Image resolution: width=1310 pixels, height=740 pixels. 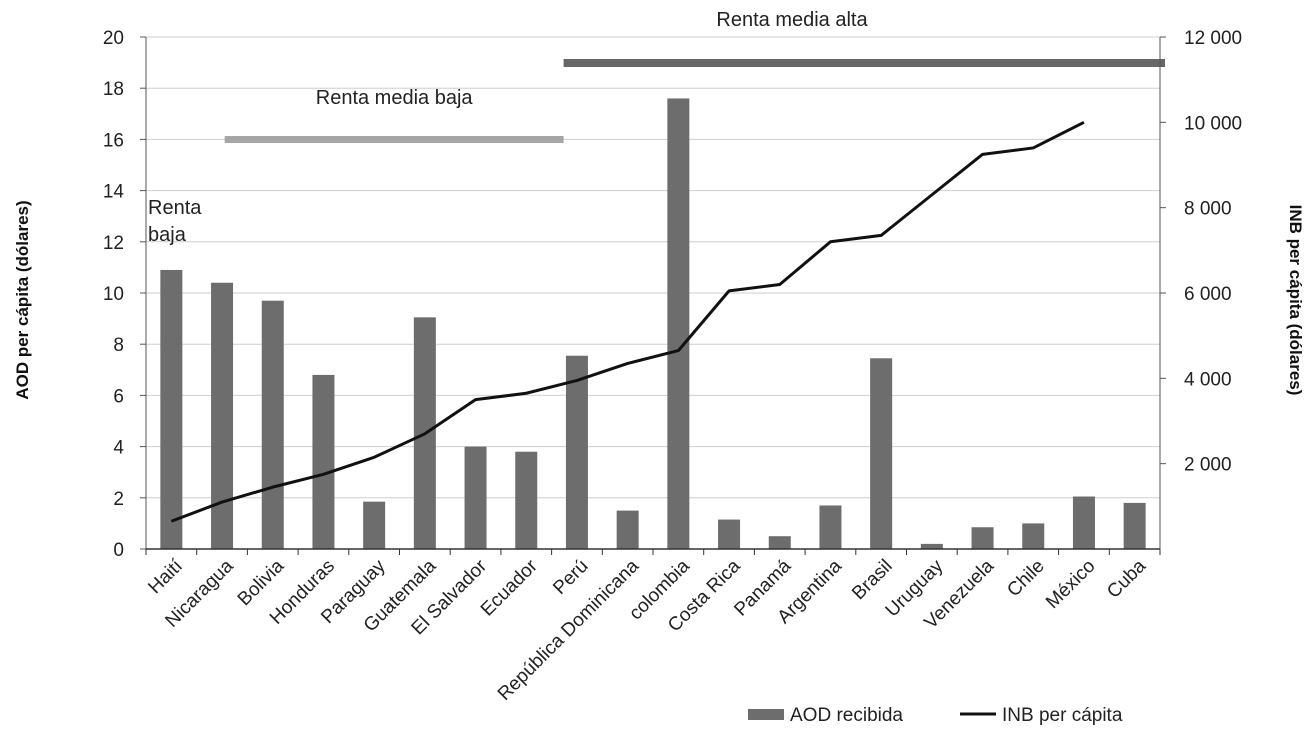 I want to click on left-tick-label: 12, so click(x=113, y=243).